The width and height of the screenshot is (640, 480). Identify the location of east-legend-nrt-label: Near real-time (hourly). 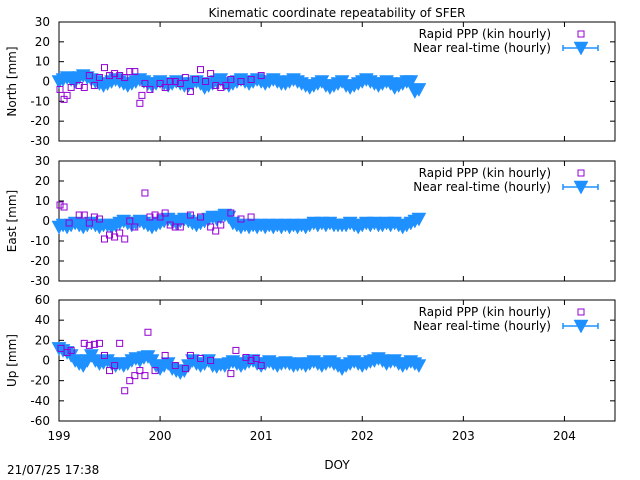
(482, 187).